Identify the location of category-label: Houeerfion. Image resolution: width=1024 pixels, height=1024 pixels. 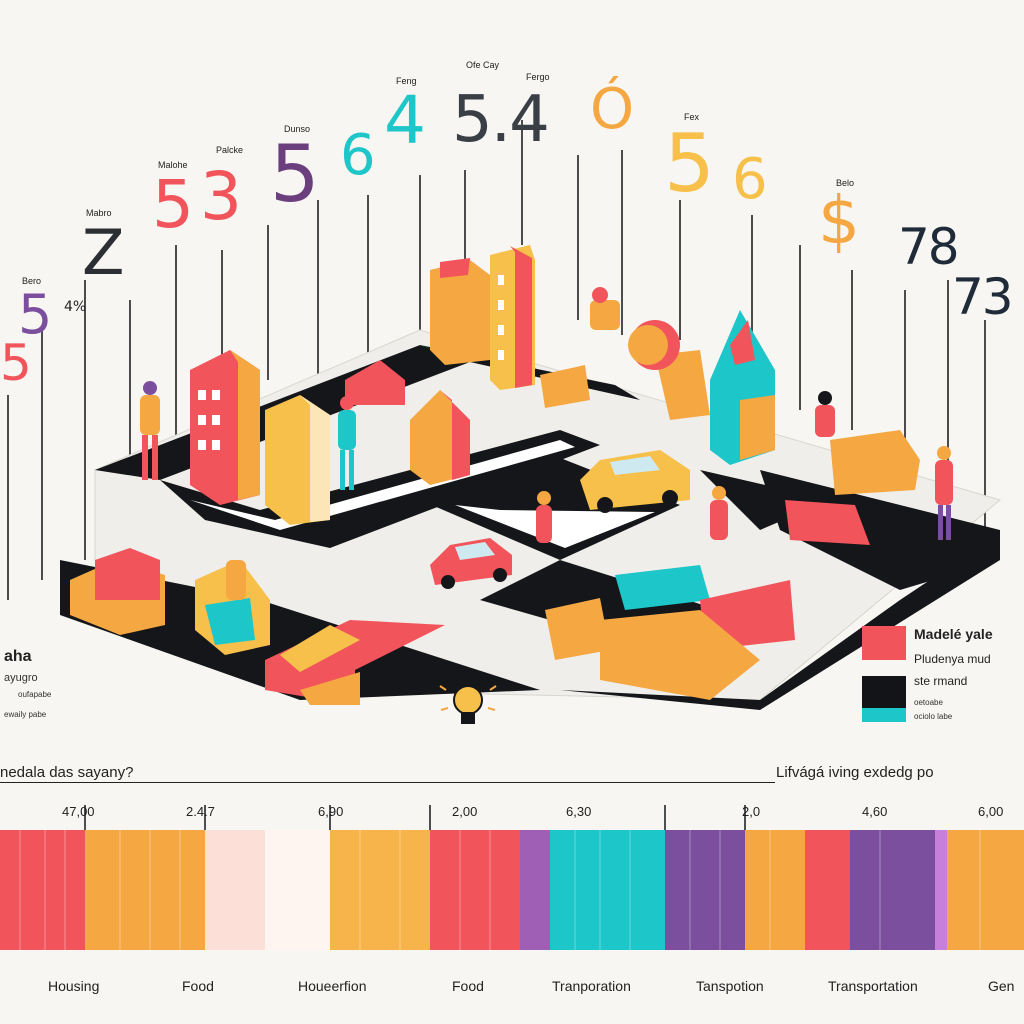
(332, 986).